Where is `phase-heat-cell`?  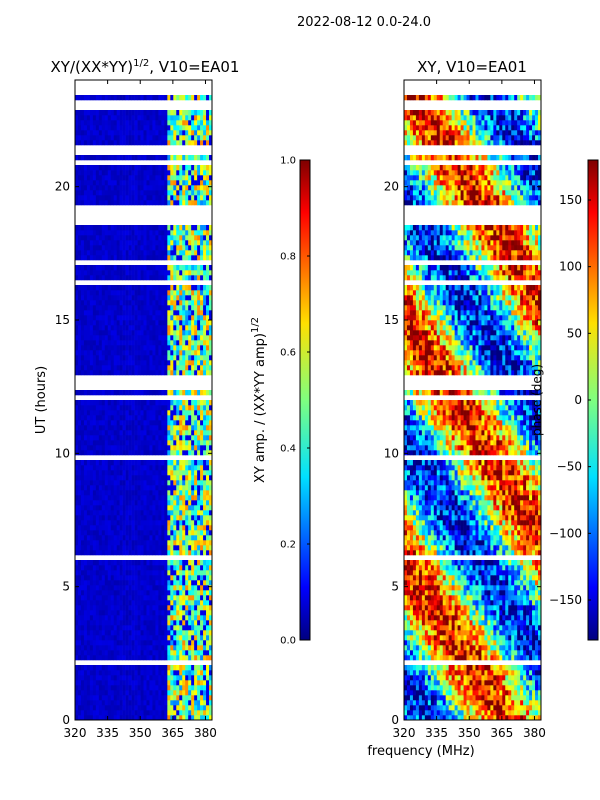
phase-heat-cell is located at coordinates (441, 718).